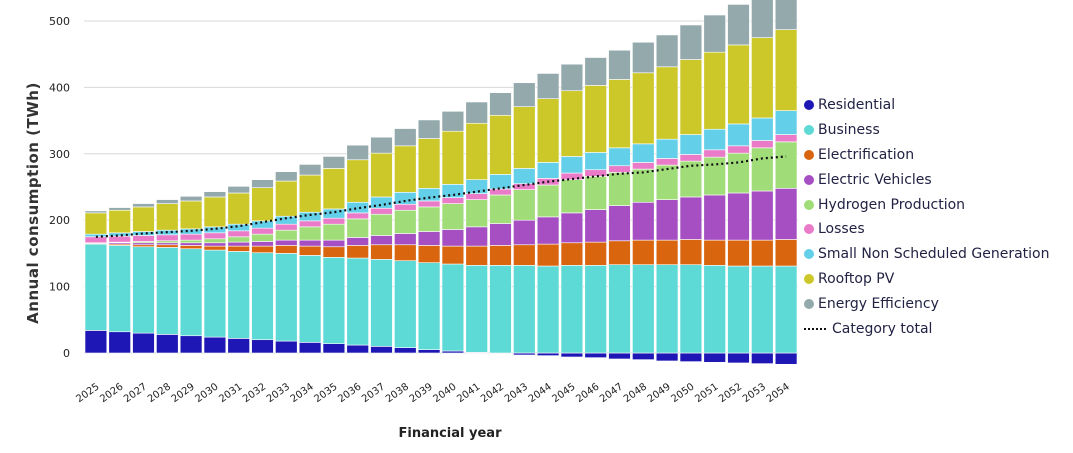 The image size is (1073, 453). What do you see at coordinates (926, 254) in the screenshot?
I see `legend-item-small-non-scheduled-generation: Small Non Scheduled Generation` at bounding box center [926, 254].